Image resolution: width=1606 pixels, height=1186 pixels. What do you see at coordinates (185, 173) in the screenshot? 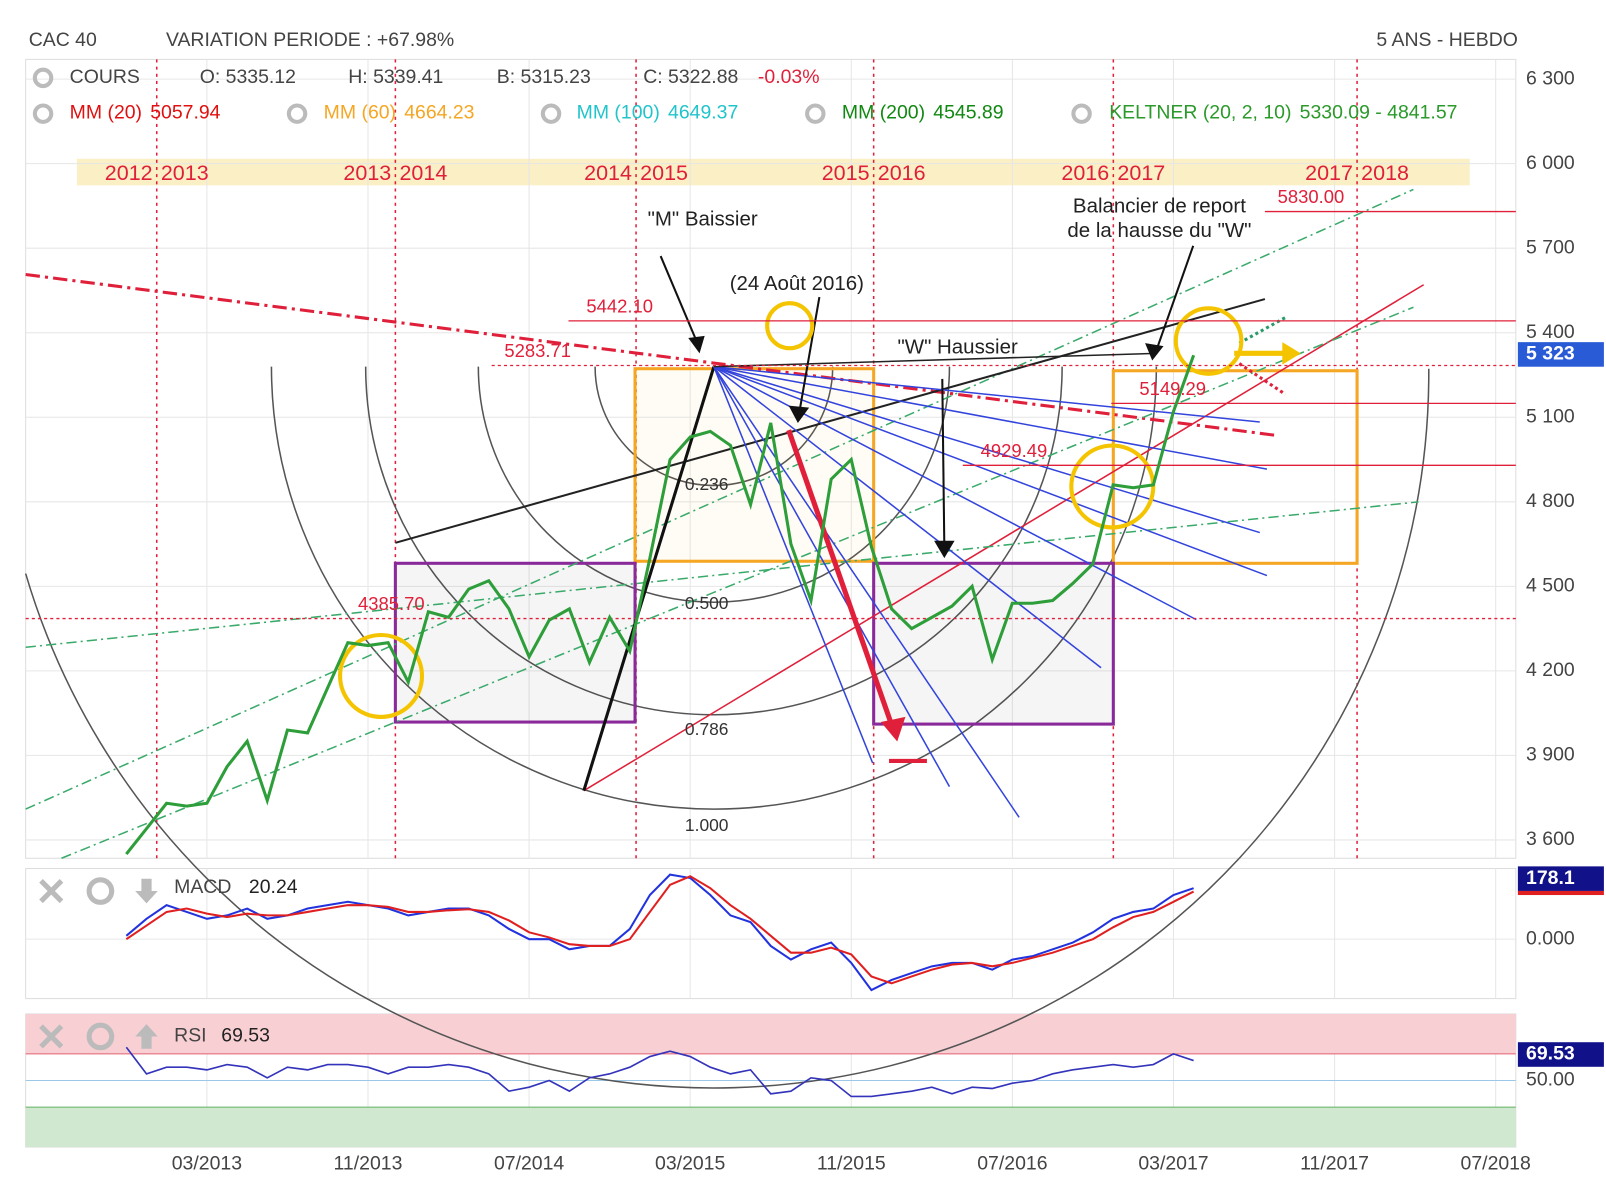
I see `period-end: 2013` at bounding box center [185, 173].